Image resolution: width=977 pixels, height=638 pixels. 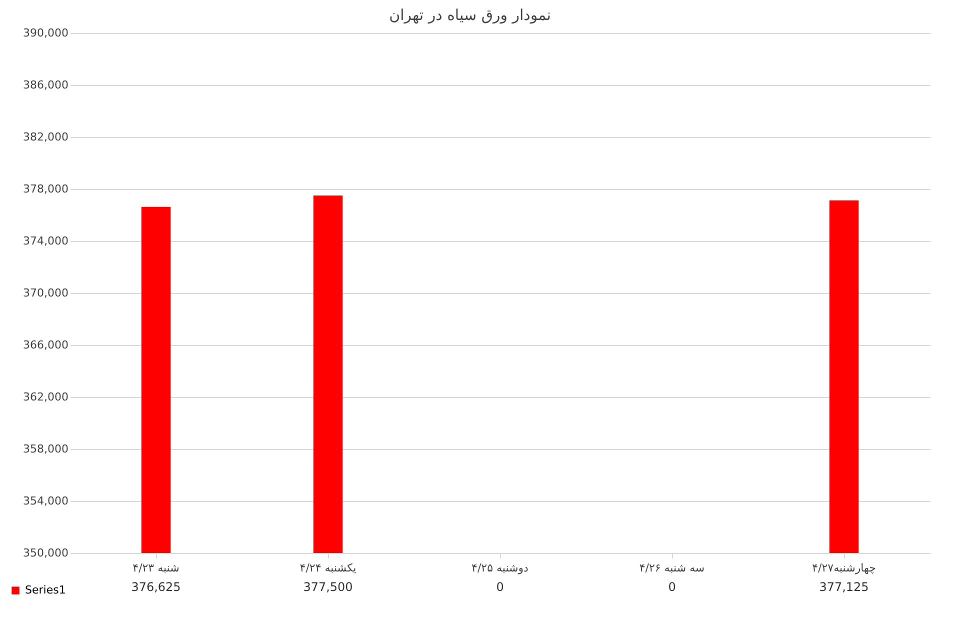 What do you see at coordinates (500, 568) in the screenshot?
I see `x-tick-label: دوشنبه ۴/۲۵` at bounding box center [500, 568].